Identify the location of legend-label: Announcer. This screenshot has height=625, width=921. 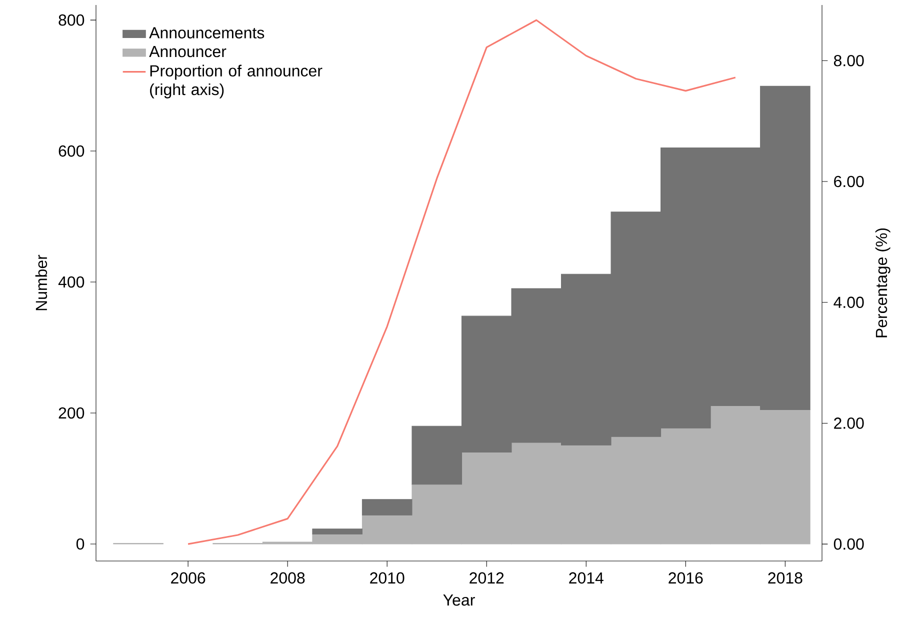
(187, 52).